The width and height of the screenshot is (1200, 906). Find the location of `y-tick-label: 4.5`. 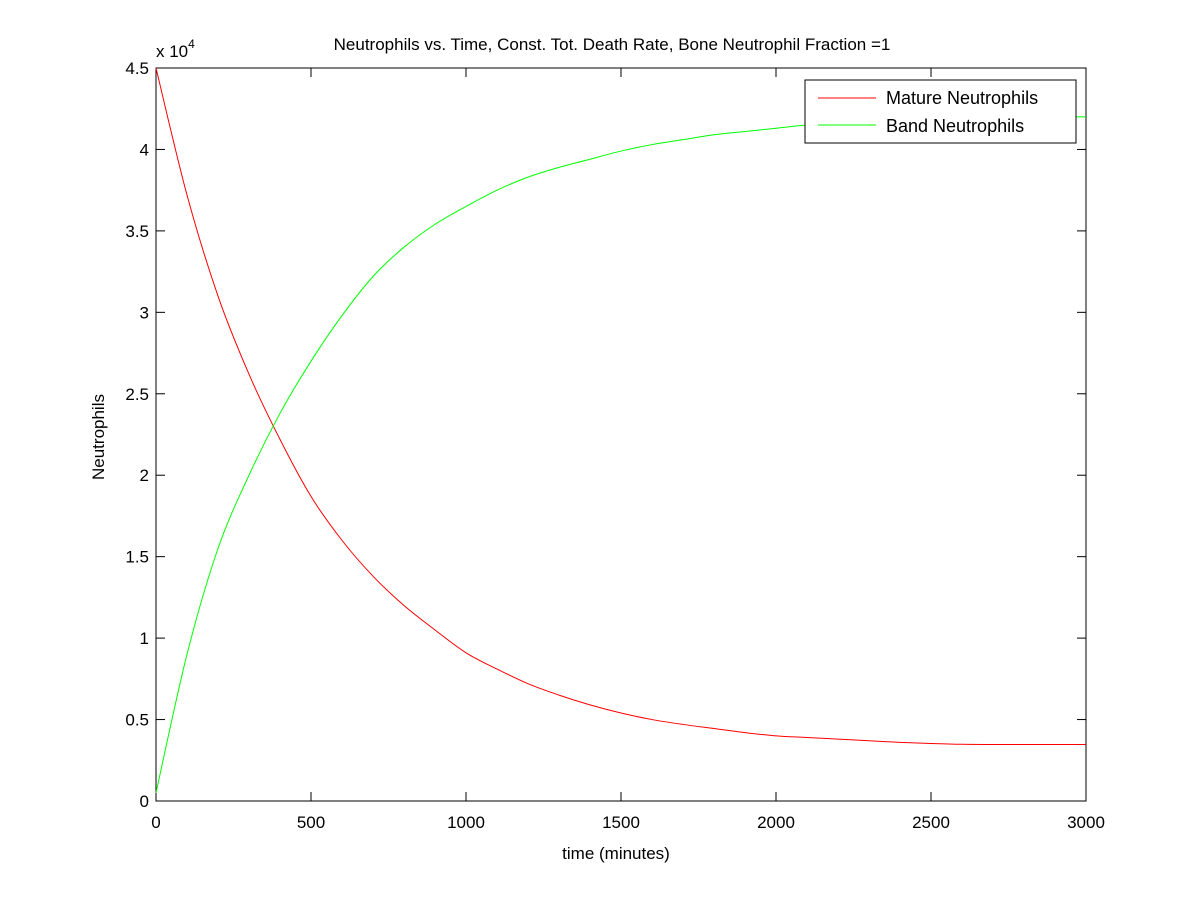

y-tick-label: 4.5 is located at coordinates (137, 68).